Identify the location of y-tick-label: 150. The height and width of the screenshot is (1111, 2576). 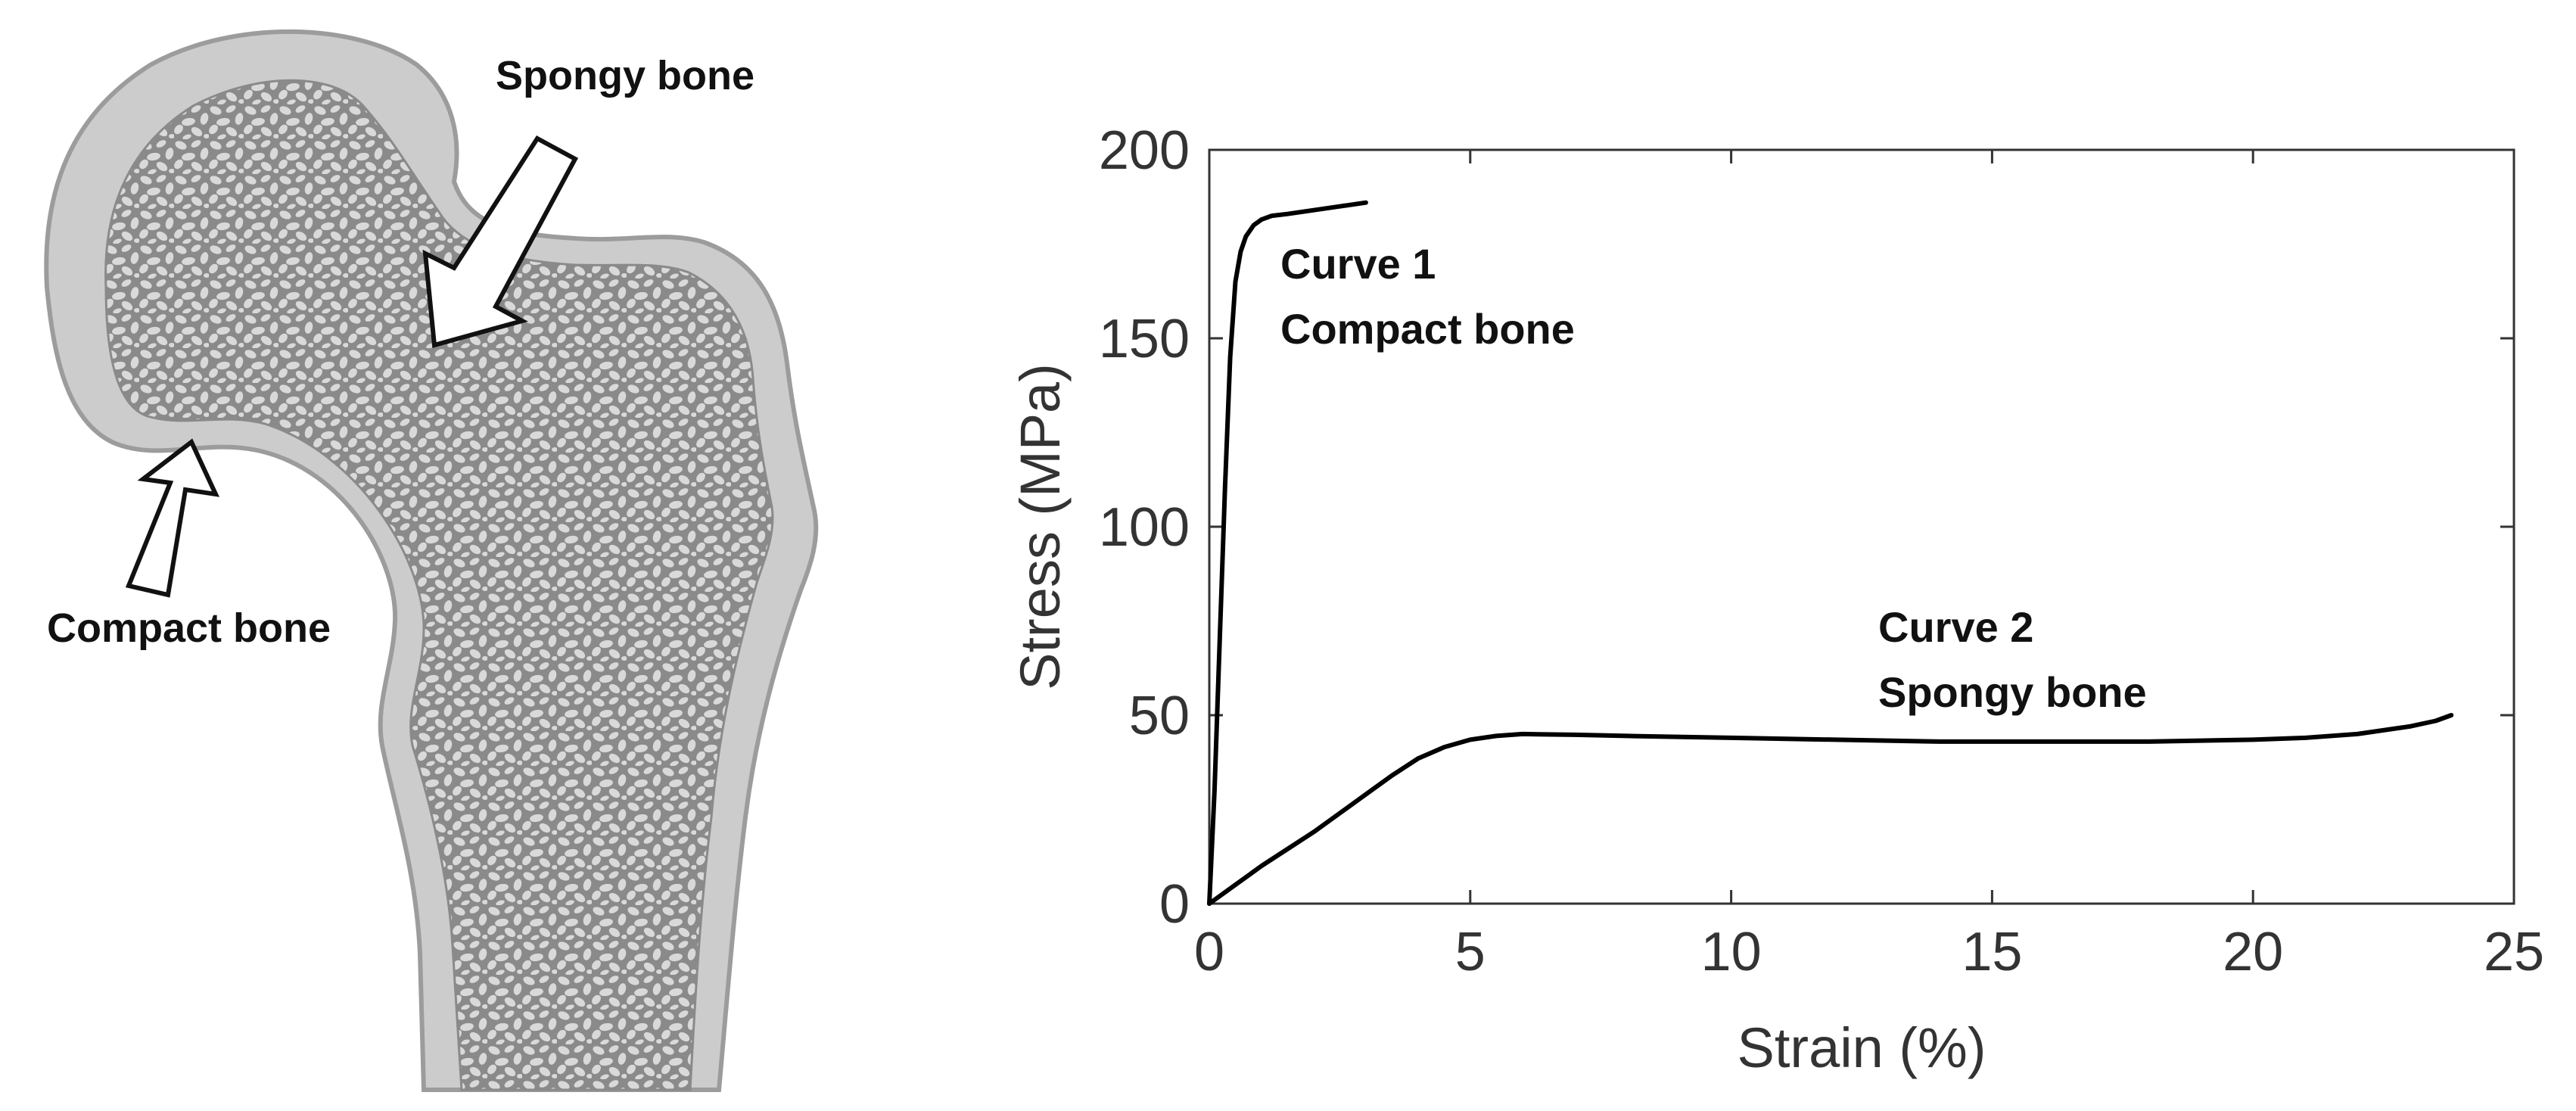
(1144, 339).